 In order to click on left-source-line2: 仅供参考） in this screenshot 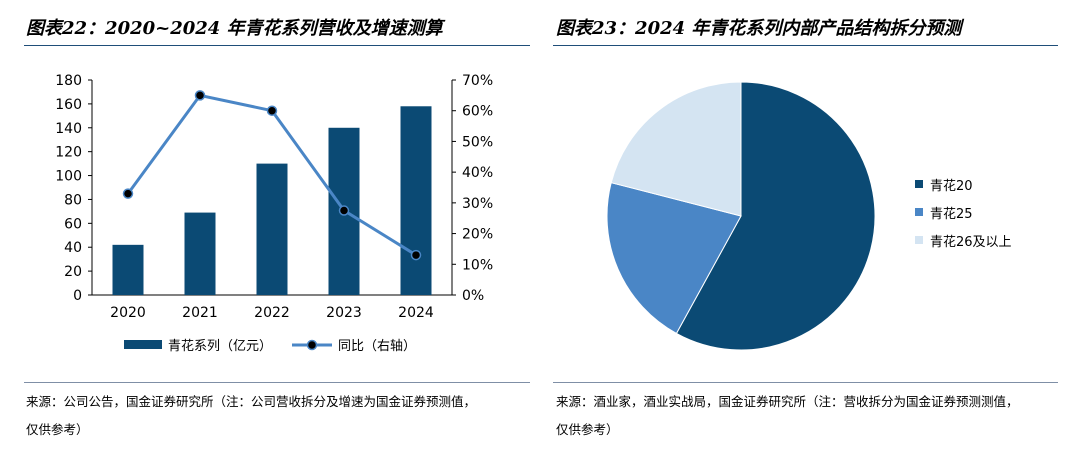, I will do `click(57, 429)`.